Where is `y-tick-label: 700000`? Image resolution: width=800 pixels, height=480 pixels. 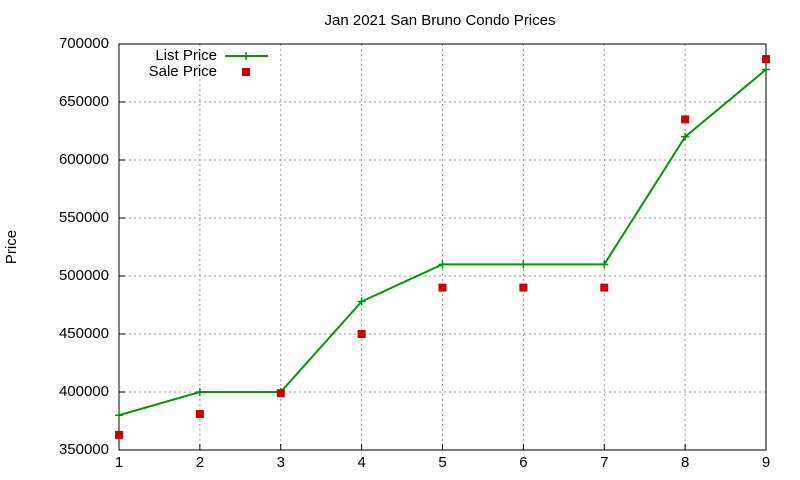
y-tick-label: 700000 is located at coordinates (84, 43).